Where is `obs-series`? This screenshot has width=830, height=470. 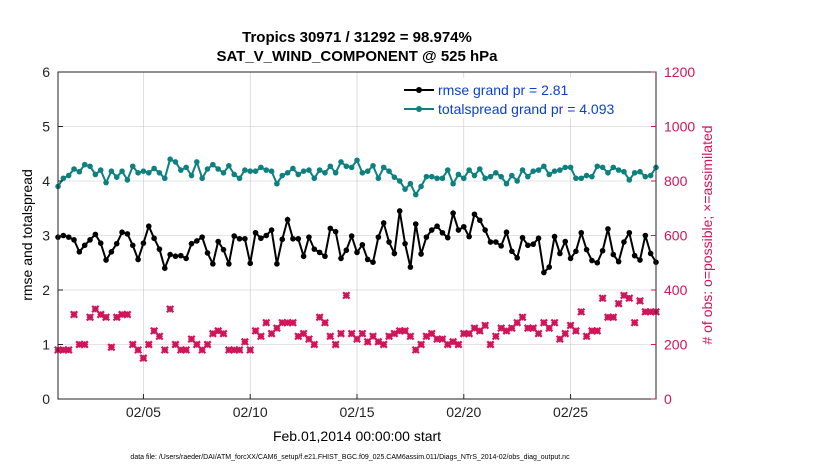
obs-series is located at coordinates (357, 327).